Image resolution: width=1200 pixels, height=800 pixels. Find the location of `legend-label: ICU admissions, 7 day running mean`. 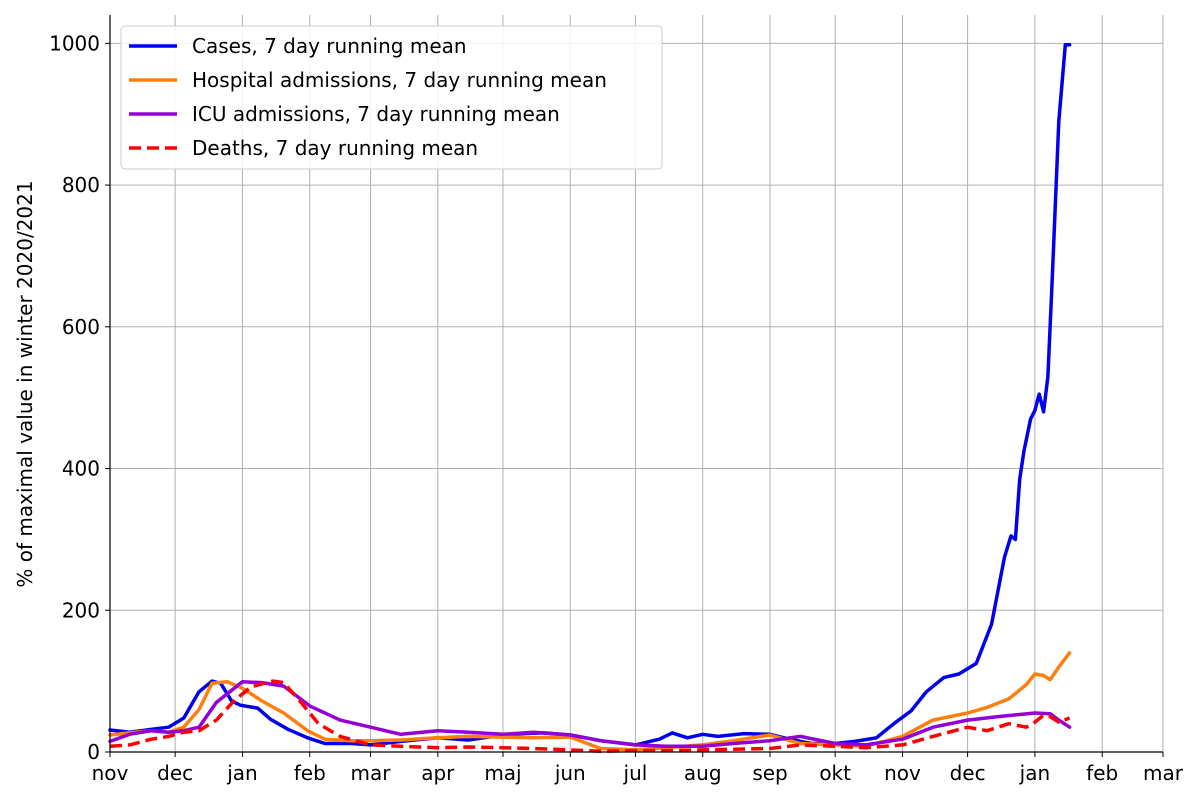

legend-label: ICU admissions, 7 day running mean is located at coordinates (376, 114).